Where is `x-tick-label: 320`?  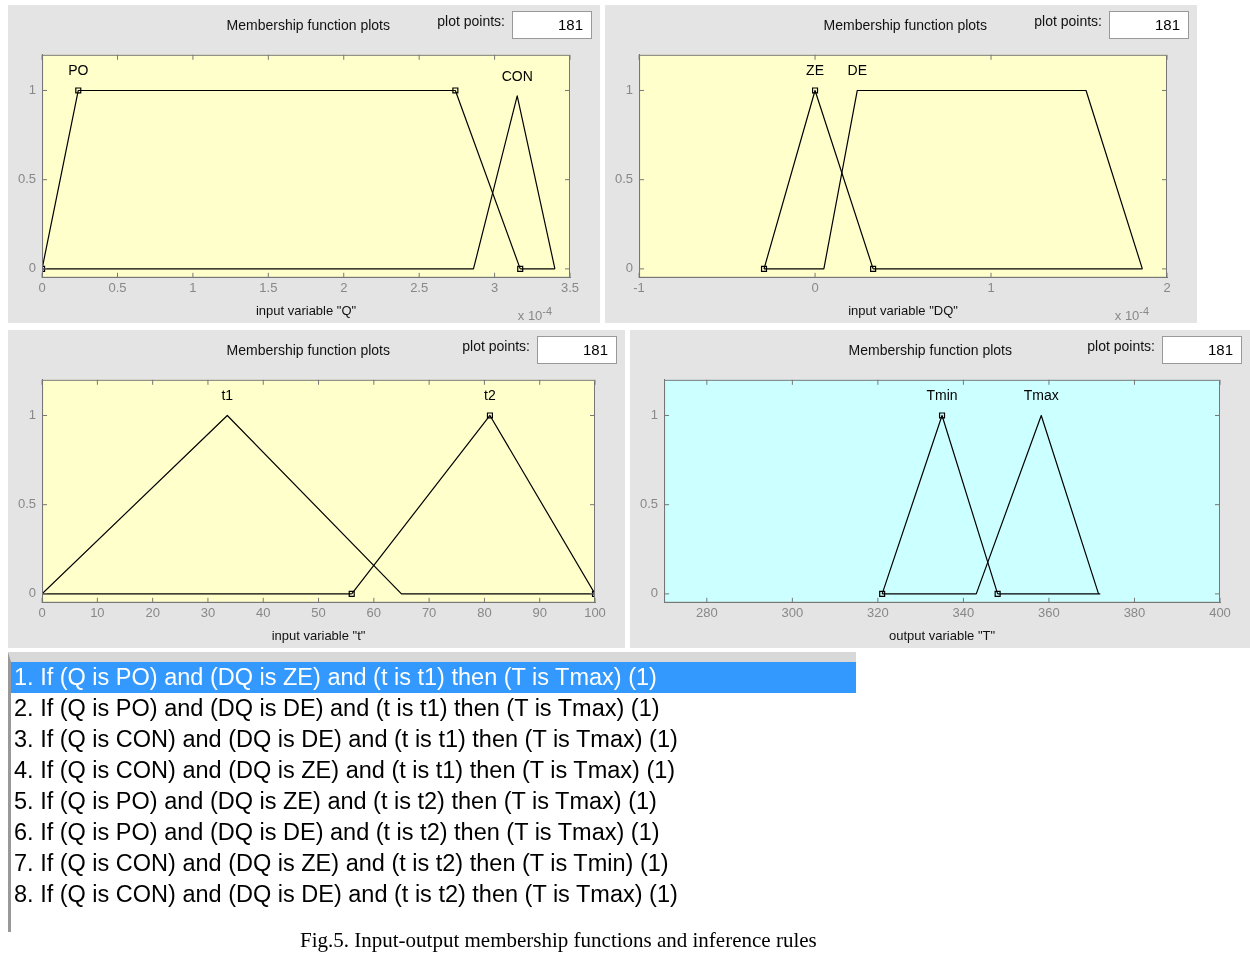
x-tick-label: 320 is located at coordinates (878, 613).